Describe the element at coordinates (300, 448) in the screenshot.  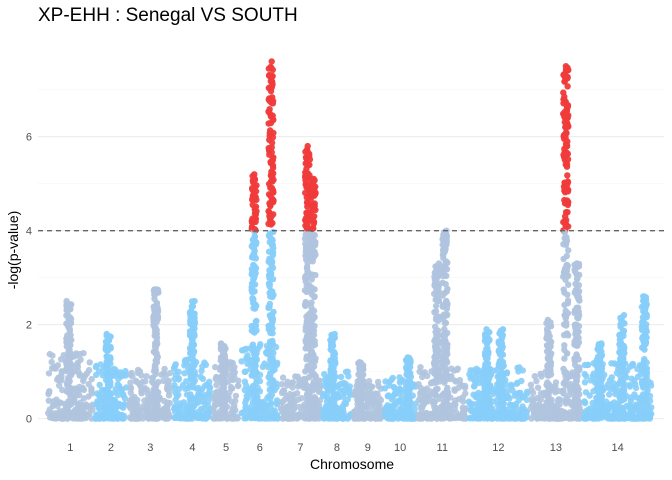
I see `x-tick-label: 7` at that location.